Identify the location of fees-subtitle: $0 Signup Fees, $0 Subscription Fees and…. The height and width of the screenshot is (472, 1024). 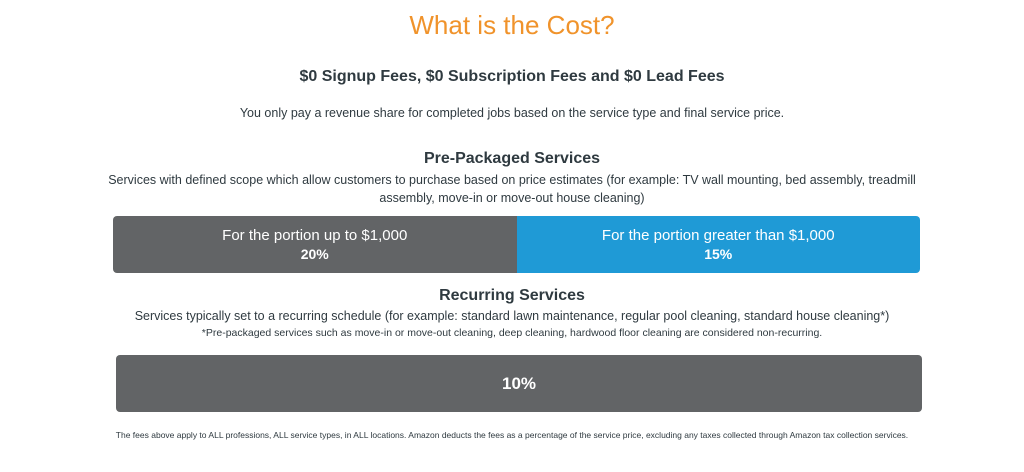
(512, 76).